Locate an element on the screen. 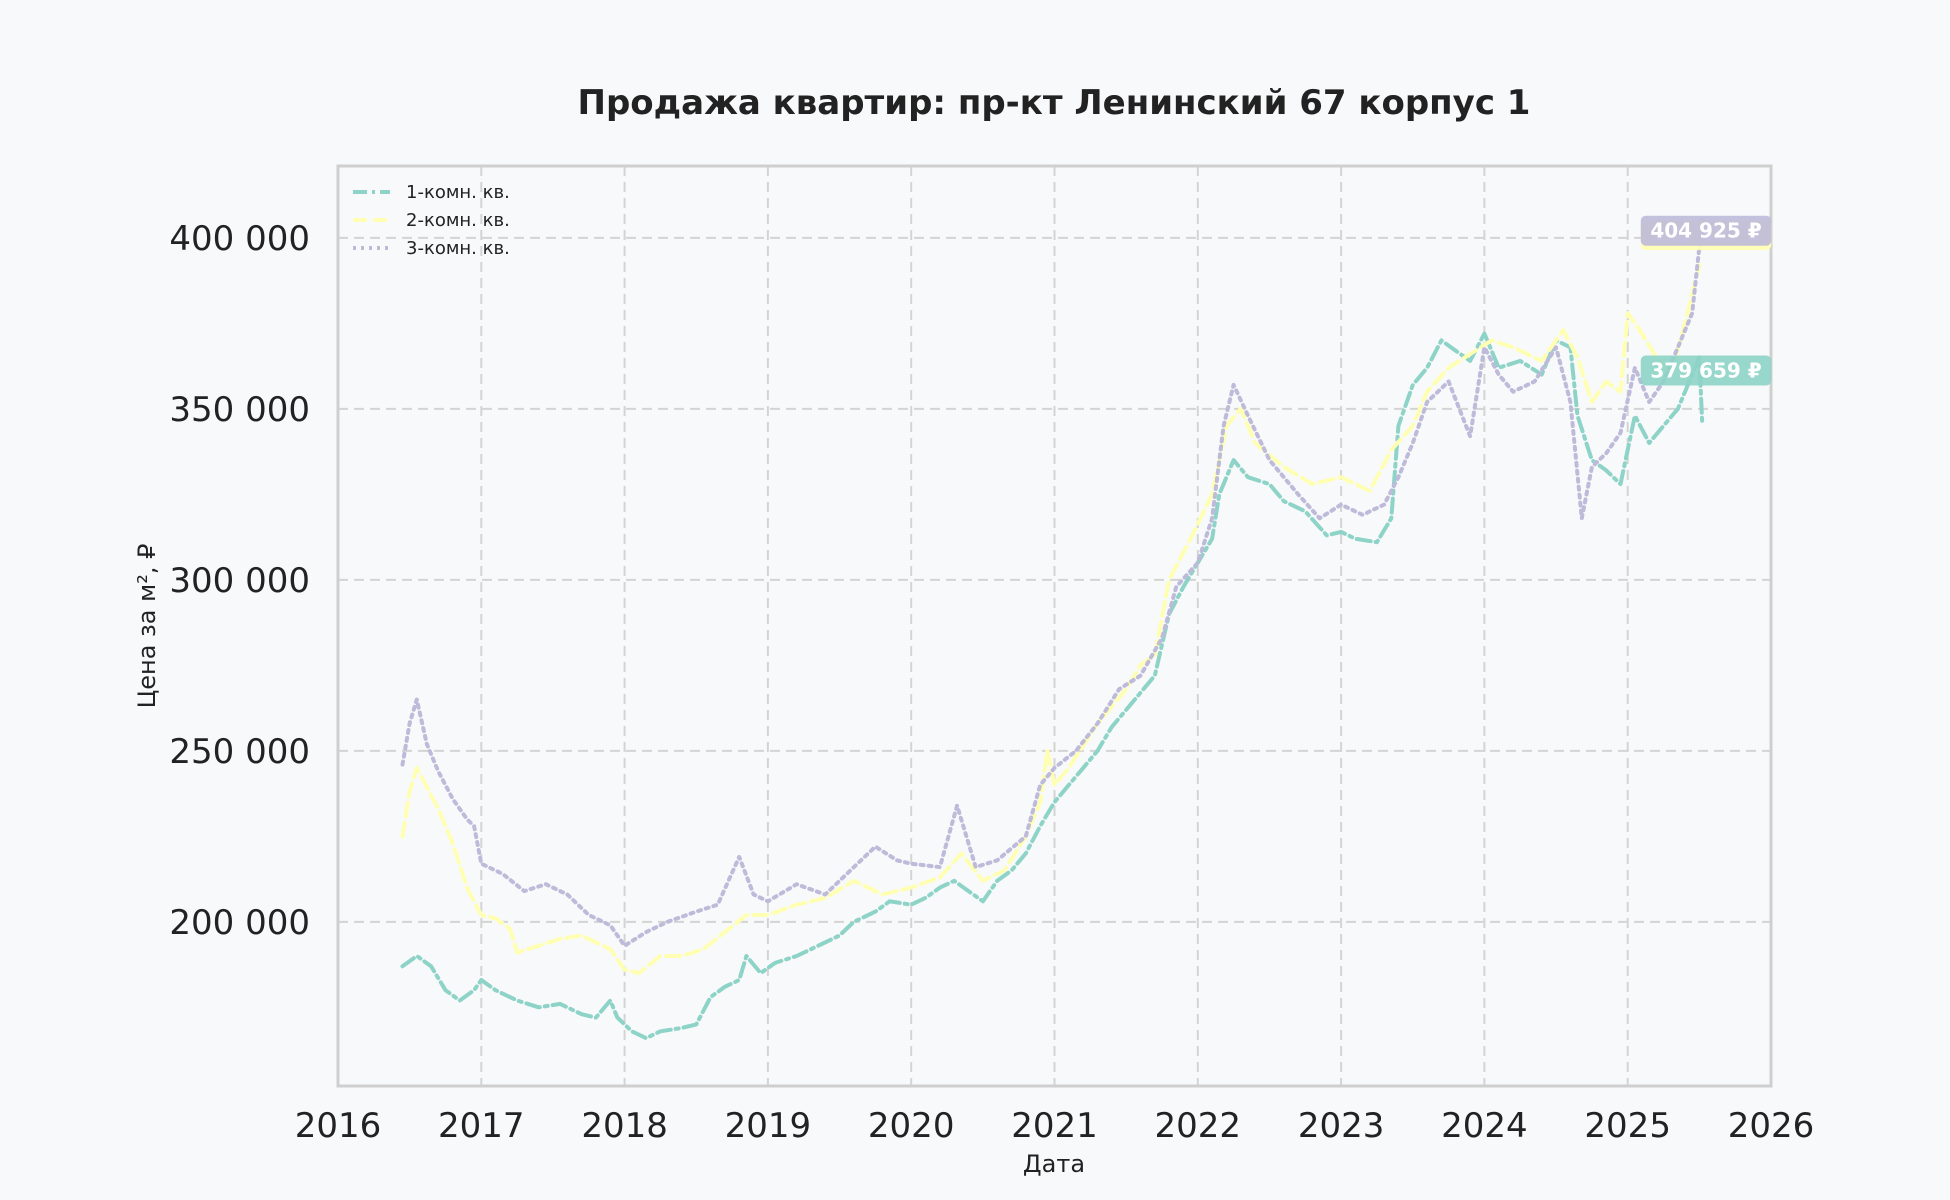 This screenshot has width=1950, height=1200. y-tick-label: 350 000 is located at coordinates (239, 410).